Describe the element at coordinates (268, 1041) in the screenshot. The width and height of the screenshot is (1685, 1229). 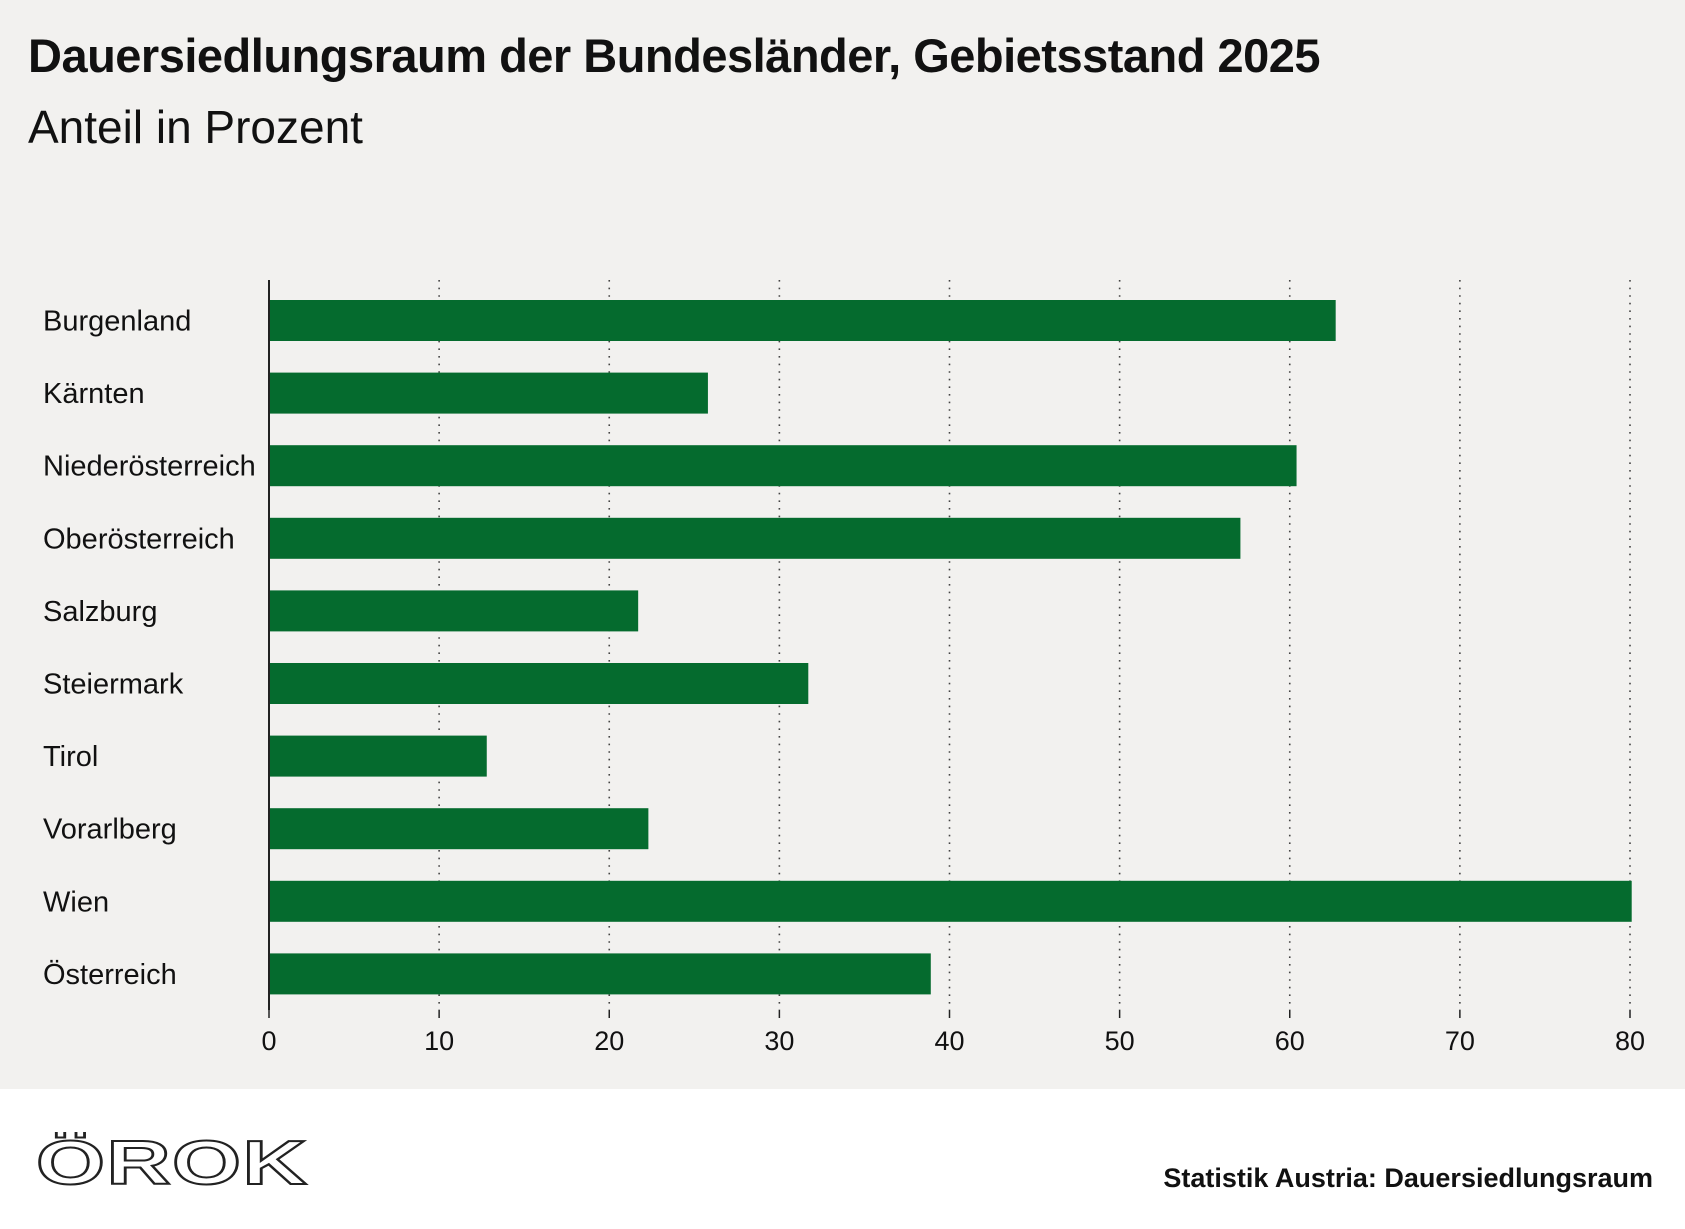
I see `x-tick-label: 0` at that location.